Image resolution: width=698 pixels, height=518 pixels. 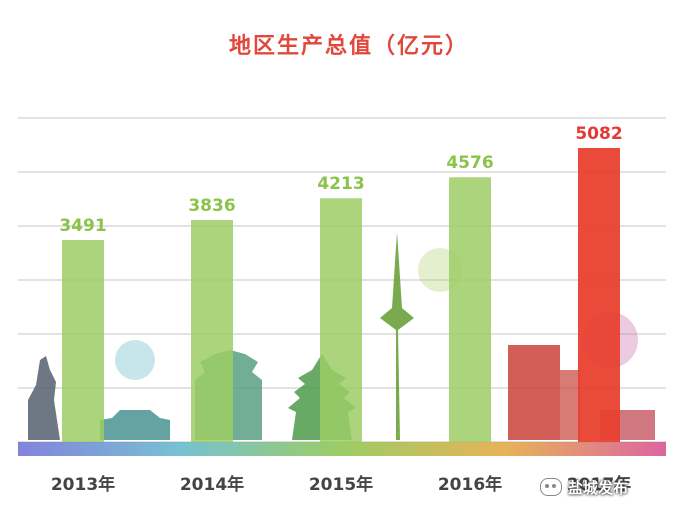 What do you see at coordinates (212, 331) in the screenshot?
I see `bar-2014年` at bounding box center [212, 331].